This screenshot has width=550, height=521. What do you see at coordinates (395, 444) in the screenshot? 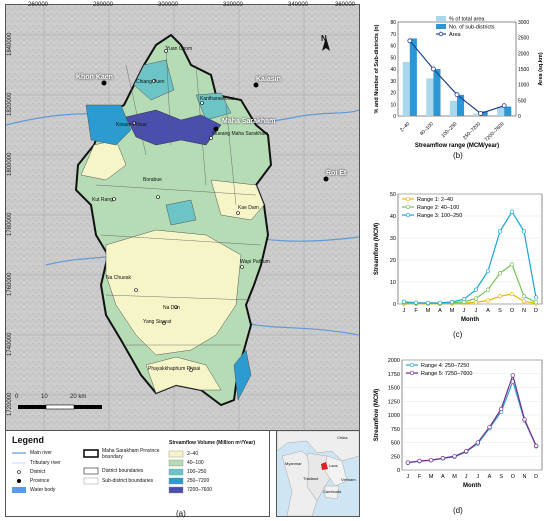
I see `y-tick-label: 500` at bounding box center [395, 444].